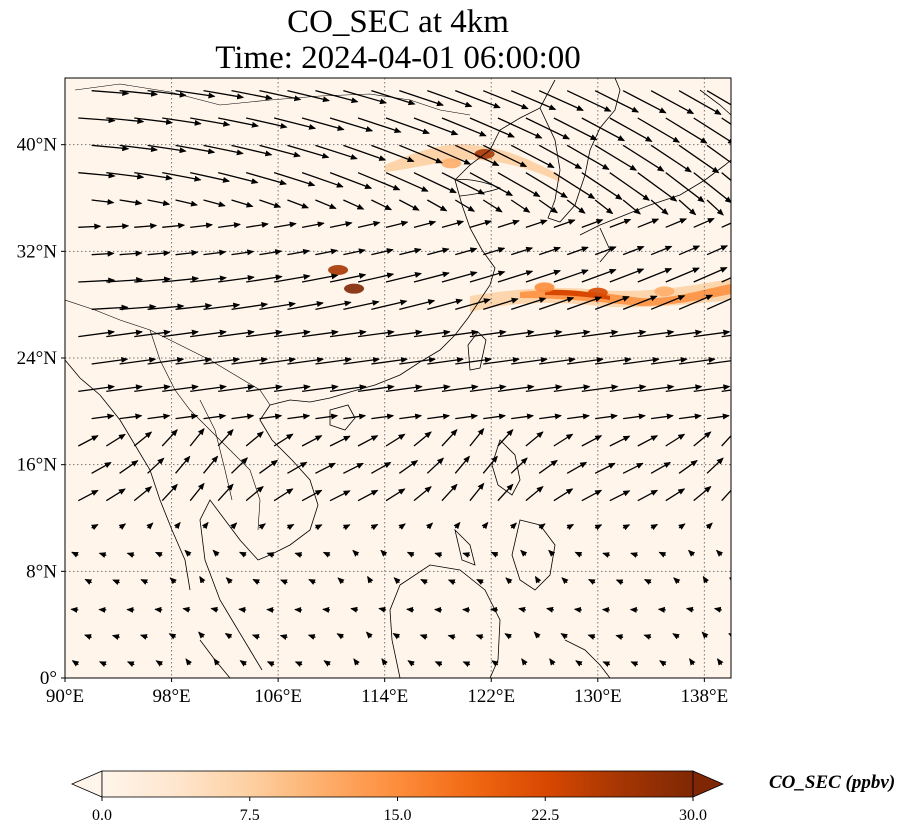  What do you see at coordinates (832, 782) in the screenshot?
I see `colorbar-title: CO_SEC (ppbv)` at bounding box center [832, 782].